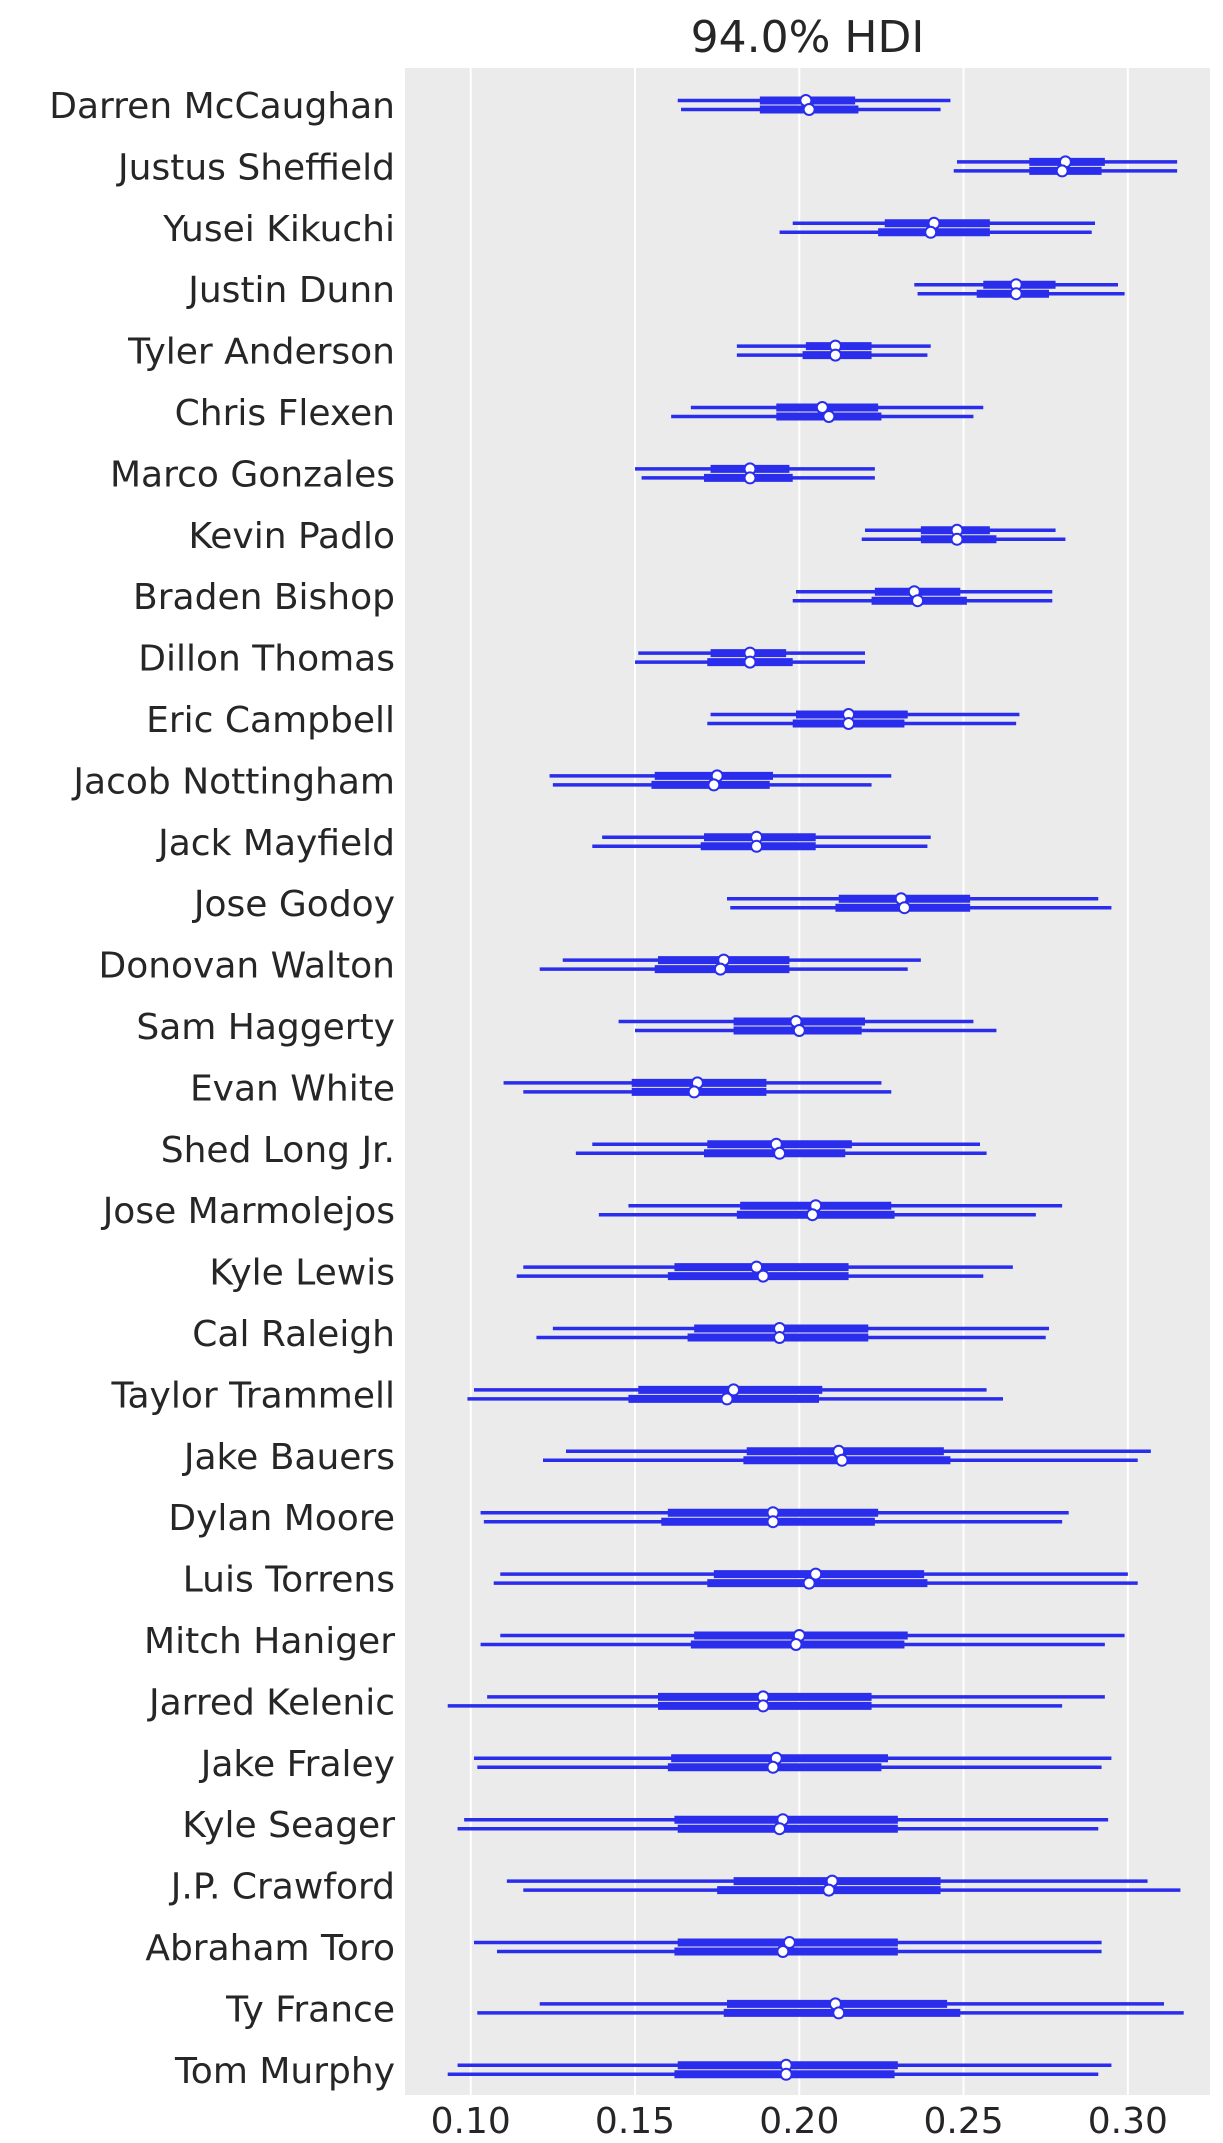 The image size is (1223, 2143). I want to click on player-label: Marco Gonzales, so click(252, 474).